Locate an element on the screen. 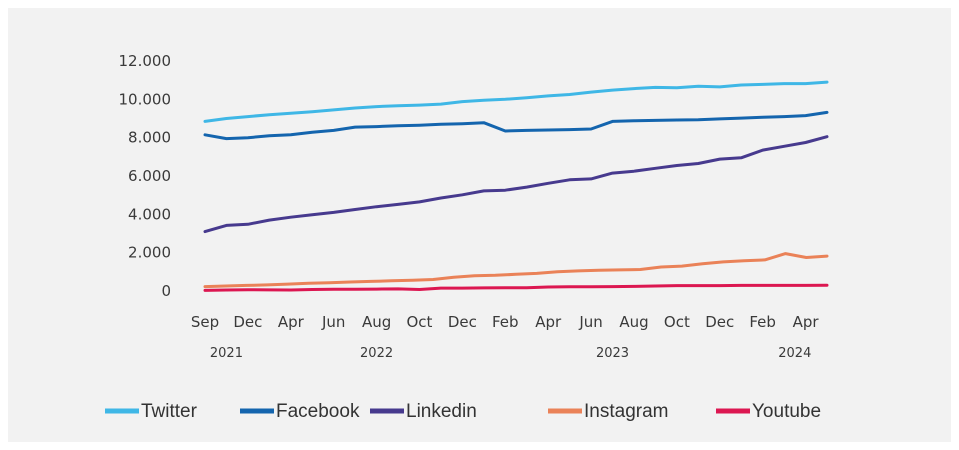 This screenshot has width=959, height=450. series-line-linkedin is located at coordinates (516, 184).